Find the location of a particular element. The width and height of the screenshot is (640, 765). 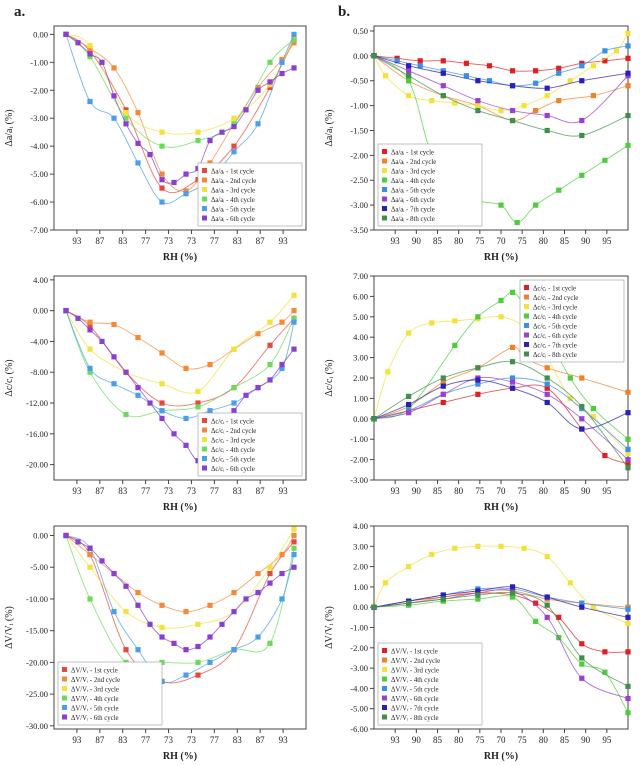

legend-entry: Δc/cᵢ - 6th cycle is located at coordinates (233, 469).